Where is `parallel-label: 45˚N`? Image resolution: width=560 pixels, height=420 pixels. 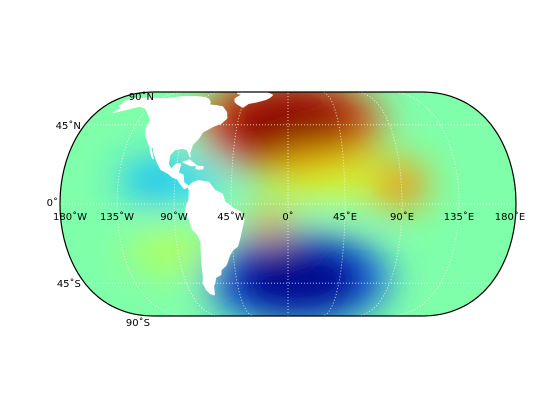
parallel-label: 45˚N is located at coordinates (68, 126).